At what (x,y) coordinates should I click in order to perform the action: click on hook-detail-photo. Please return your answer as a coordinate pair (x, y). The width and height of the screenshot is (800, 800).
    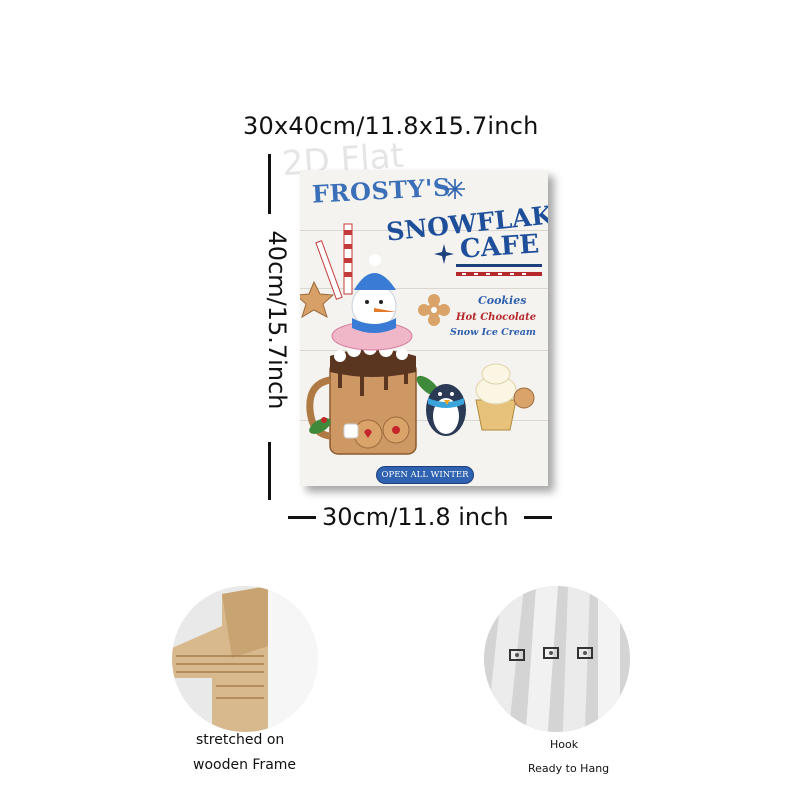
    Looking at the image, I should click on (557, 659).